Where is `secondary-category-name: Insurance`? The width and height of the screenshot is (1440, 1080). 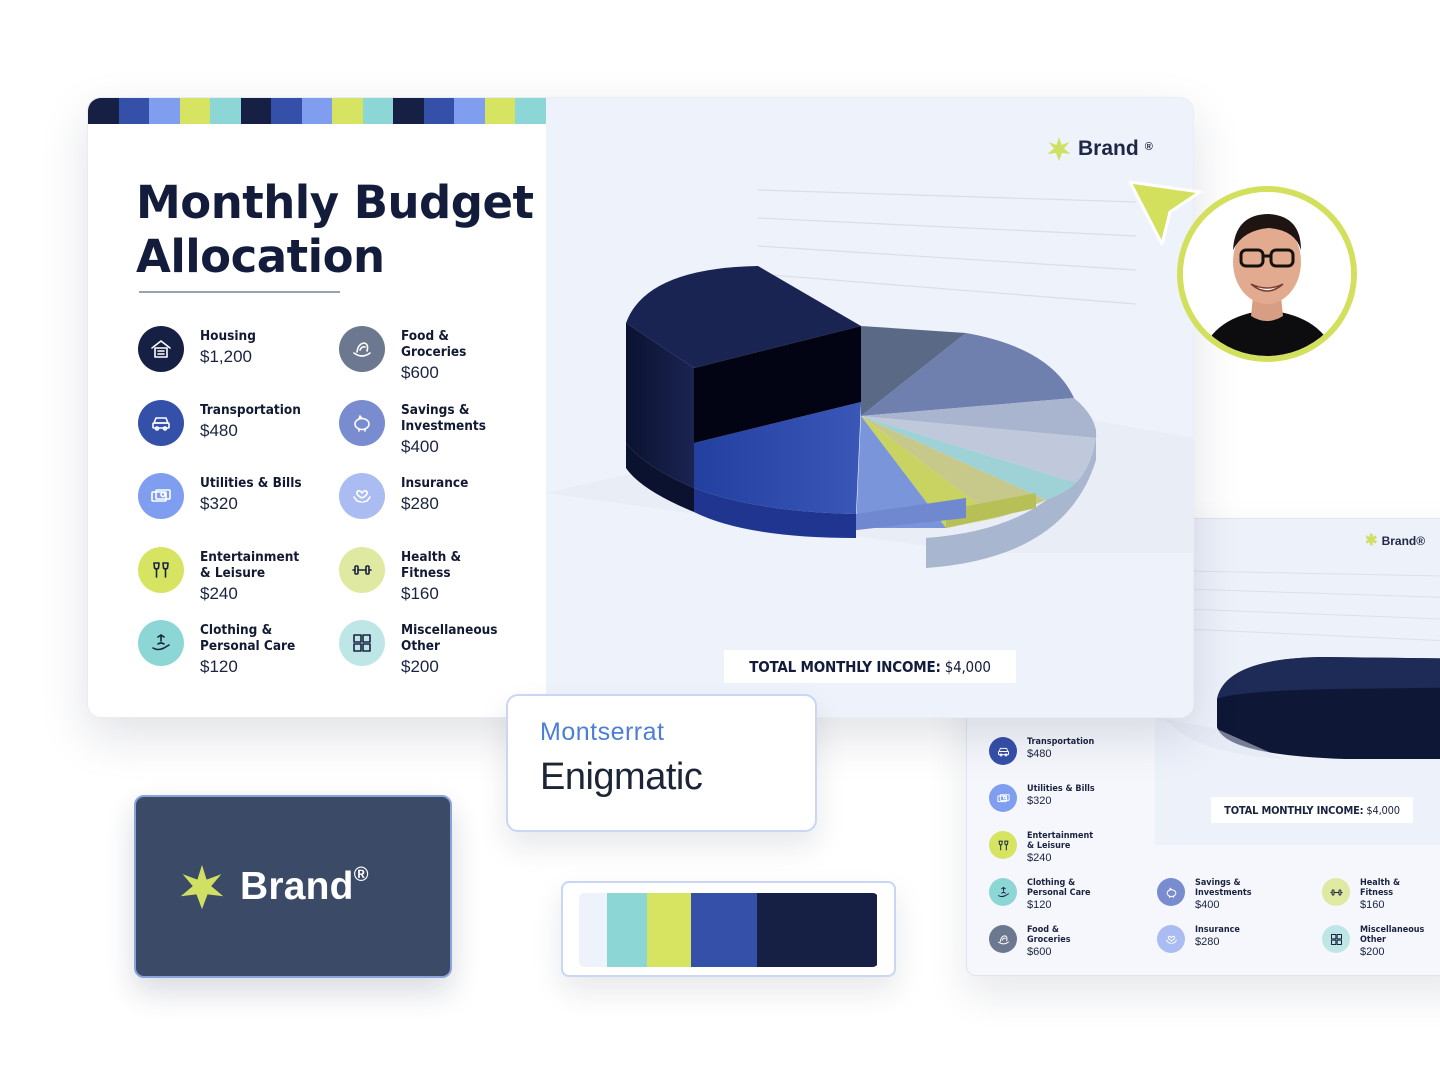 secondary-category-name: Insurance is located at coordinates (1217, 930).